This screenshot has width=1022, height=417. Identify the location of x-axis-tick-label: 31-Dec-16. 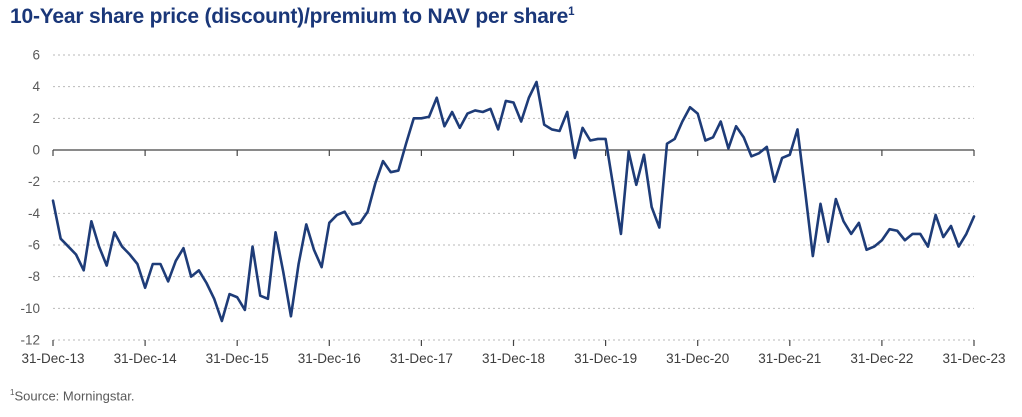
(329, 358).